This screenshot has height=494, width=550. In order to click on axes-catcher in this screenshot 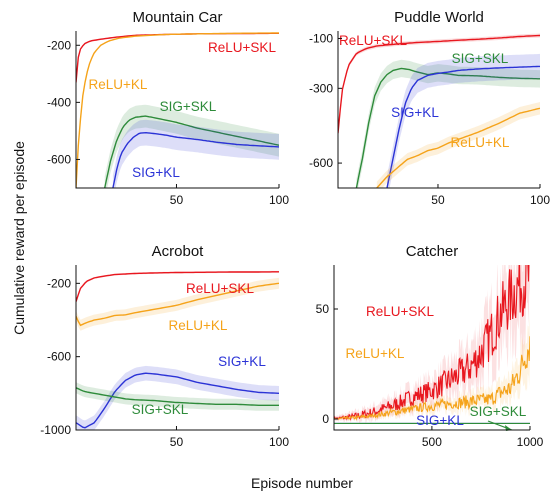, I will do `click(431, 348)`.